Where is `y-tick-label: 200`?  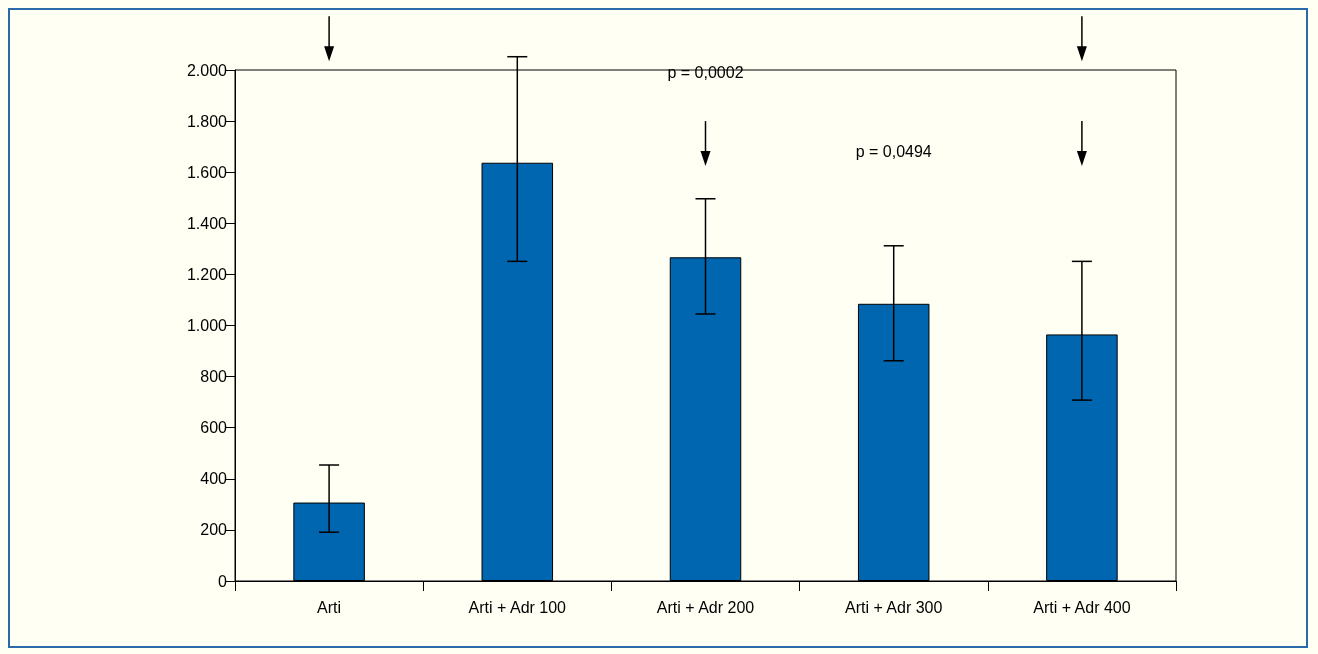 y-tick-label: 200 is located at coordinates (214, 530).